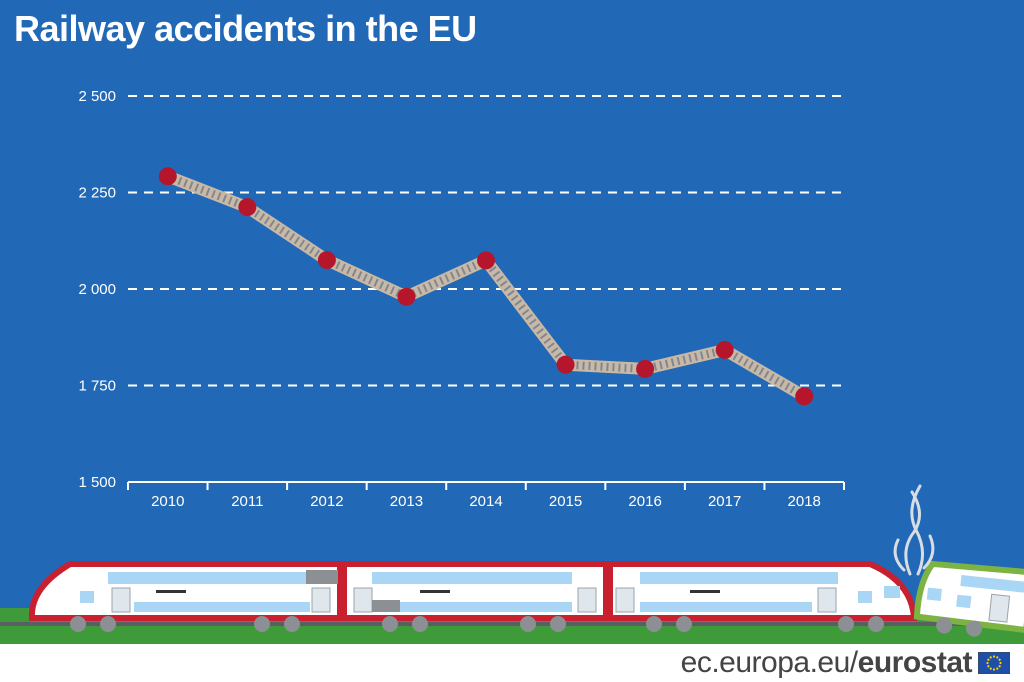  What do you see at coordinates (994, 663) in the screenshot?
I see `eu-flag-icon` at bounding box center [994, 663].